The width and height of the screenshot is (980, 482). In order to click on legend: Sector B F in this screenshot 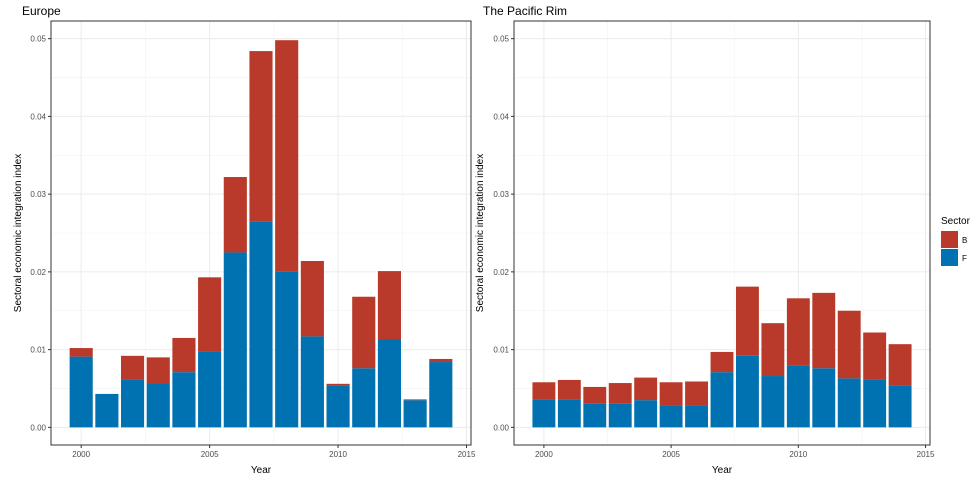, I will do `click(956, 241)`.